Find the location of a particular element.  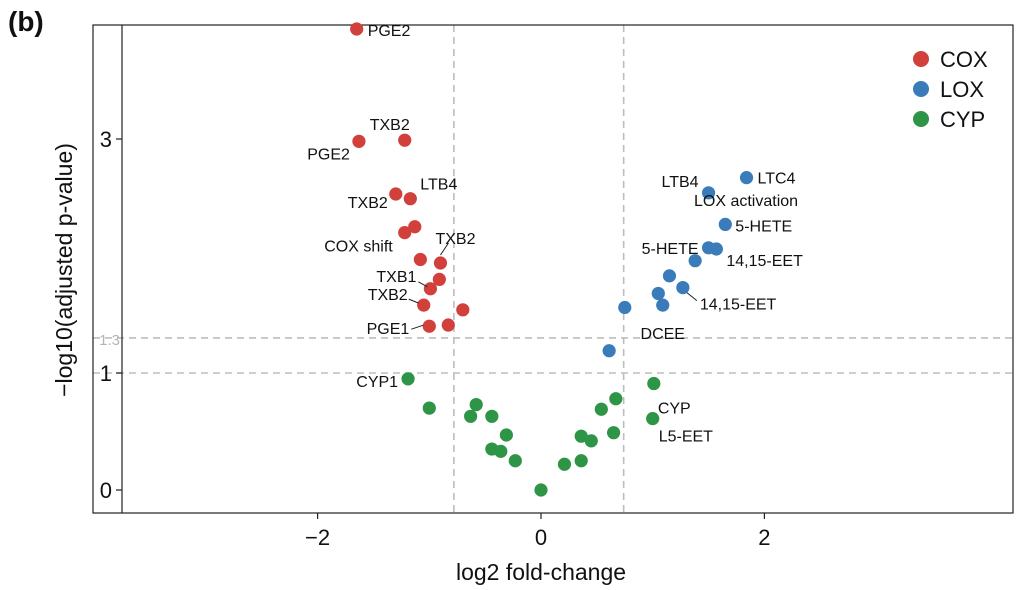

point-label: CYP1 is located at coordinates (377, 382).